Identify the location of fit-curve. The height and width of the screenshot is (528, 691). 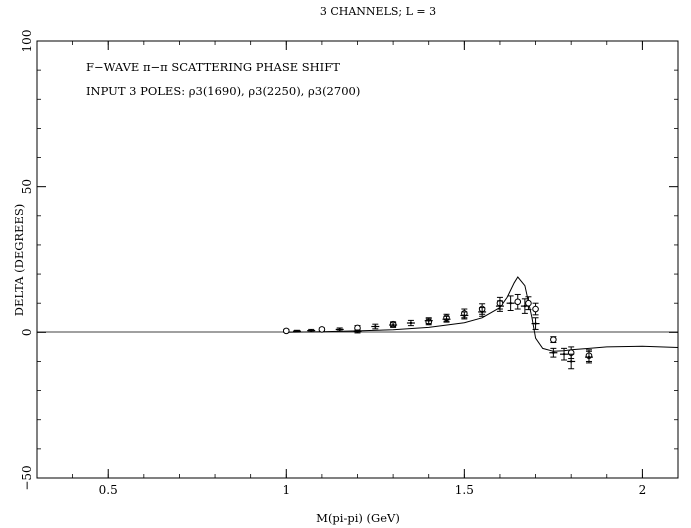
(482, 314).